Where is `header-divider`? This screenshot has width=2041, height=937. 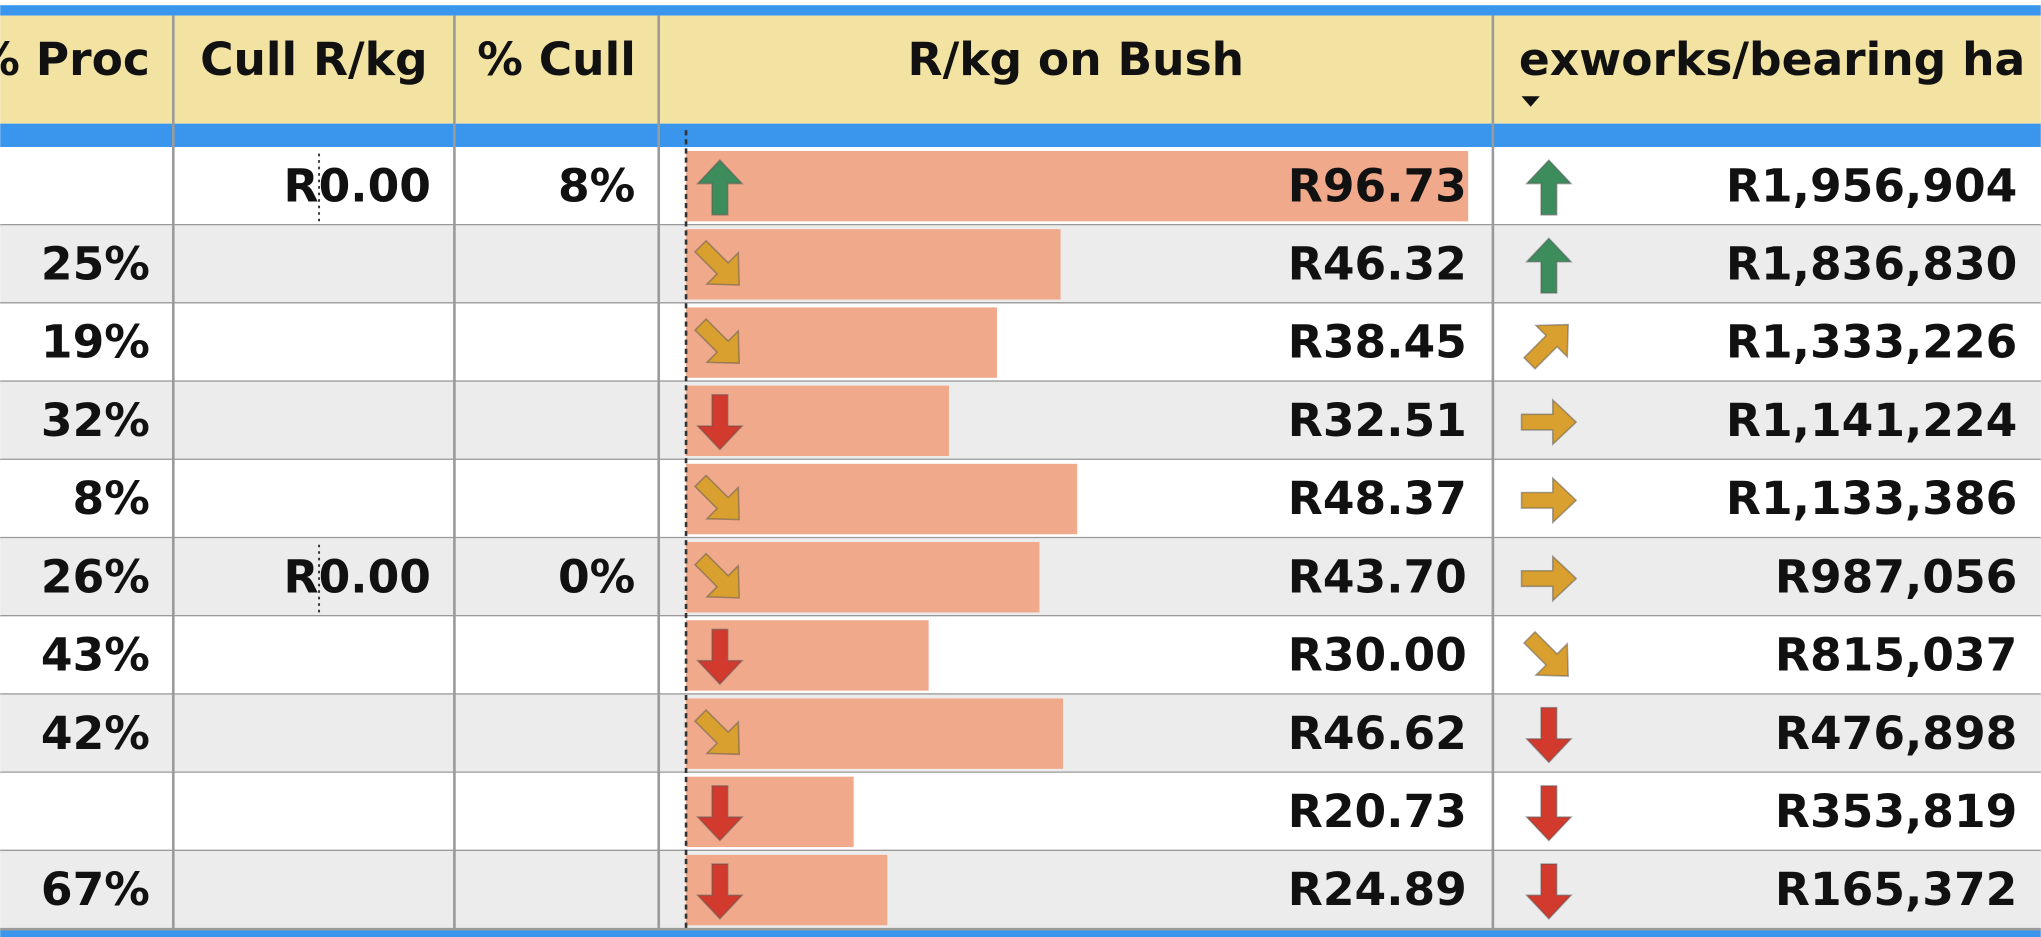 header-divider is located at coordinates (1020, 135).